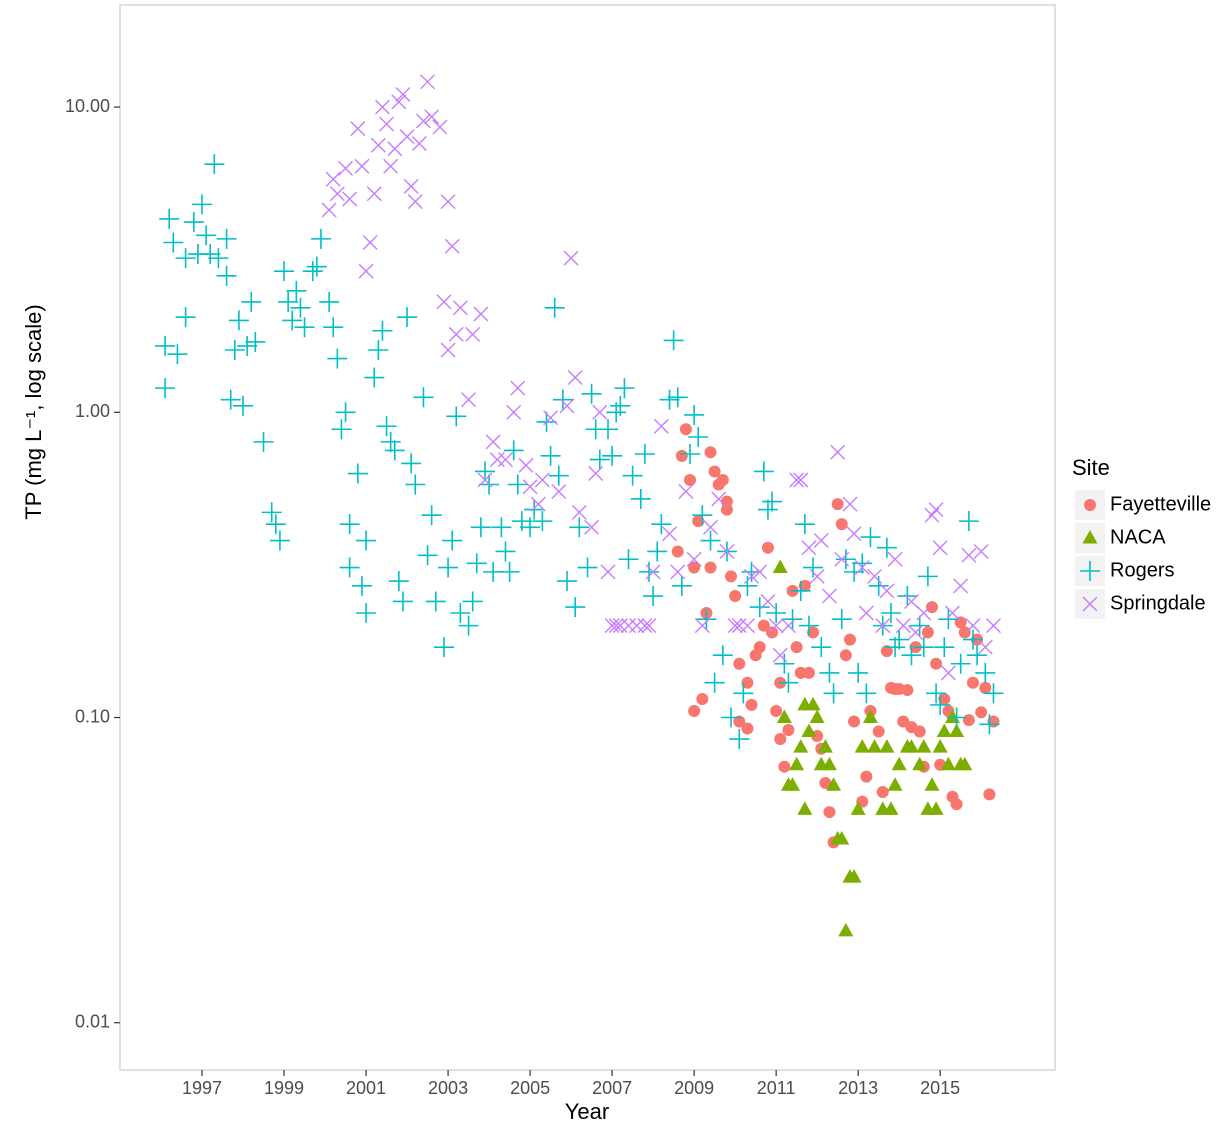  Describe the element at coordinates (940, 1088) in the screenshot. I see `x-tick-label: 2015` at that location.